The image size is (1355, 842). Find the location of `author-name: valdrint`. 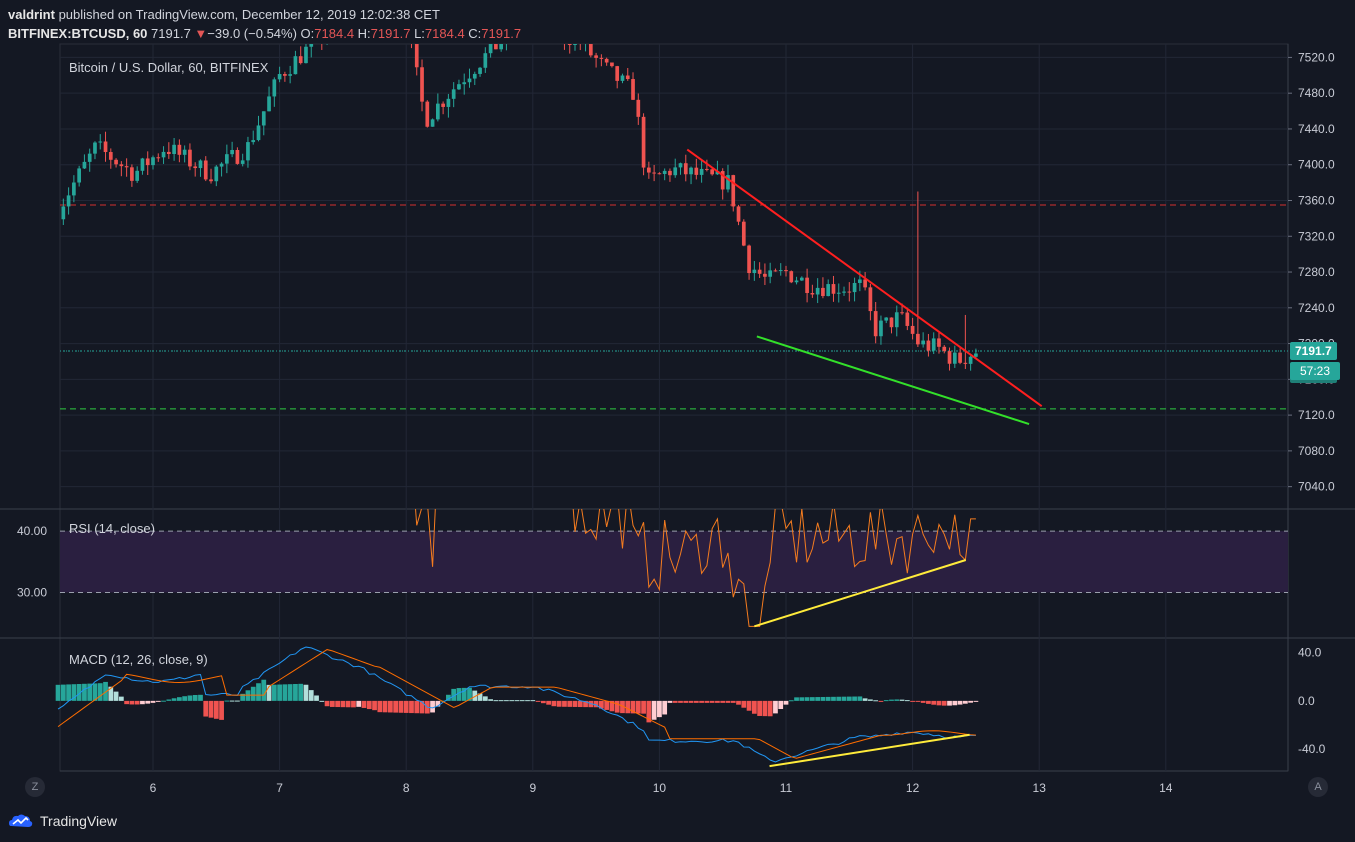

author-name: valdrint is located at coordinates (31, 14).